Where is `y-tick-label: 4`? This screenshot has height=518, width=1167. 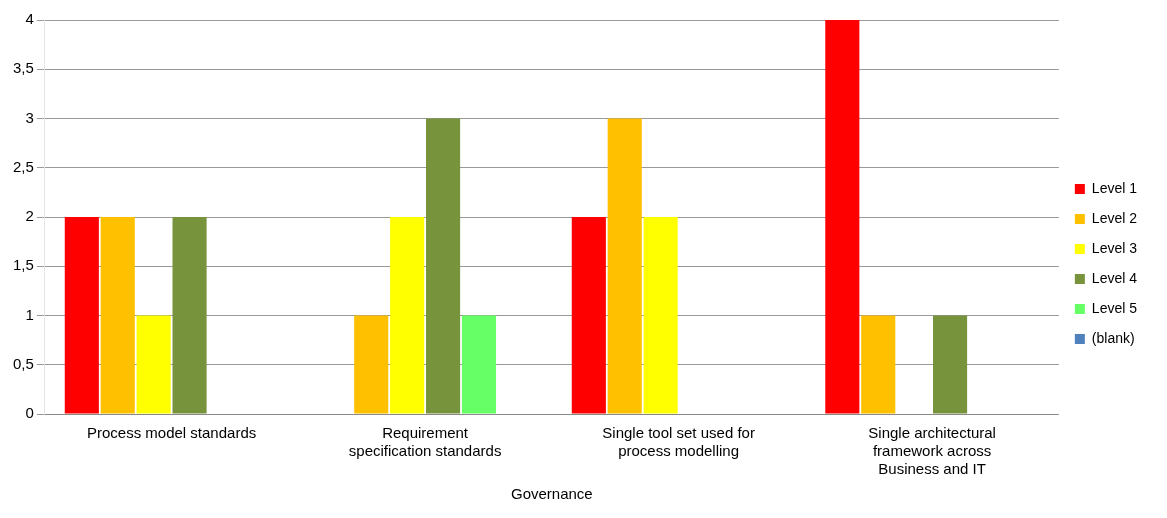 y-tick-label: 4 is located at coordinates (29, 19).